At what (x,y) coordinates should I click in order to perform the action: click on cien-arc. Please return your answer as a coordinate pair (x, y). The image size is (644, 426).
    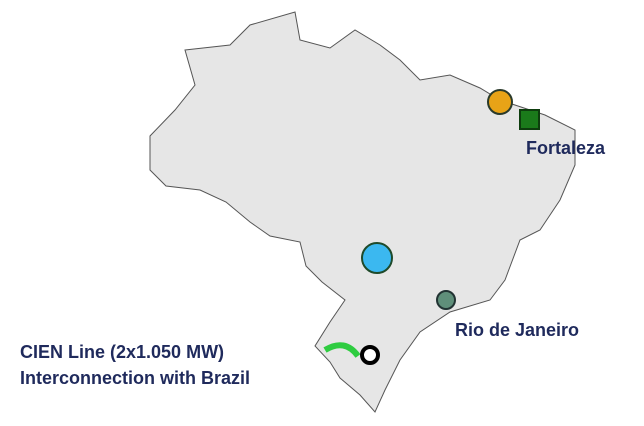
    Looking at the image, I should click on (342, 350).